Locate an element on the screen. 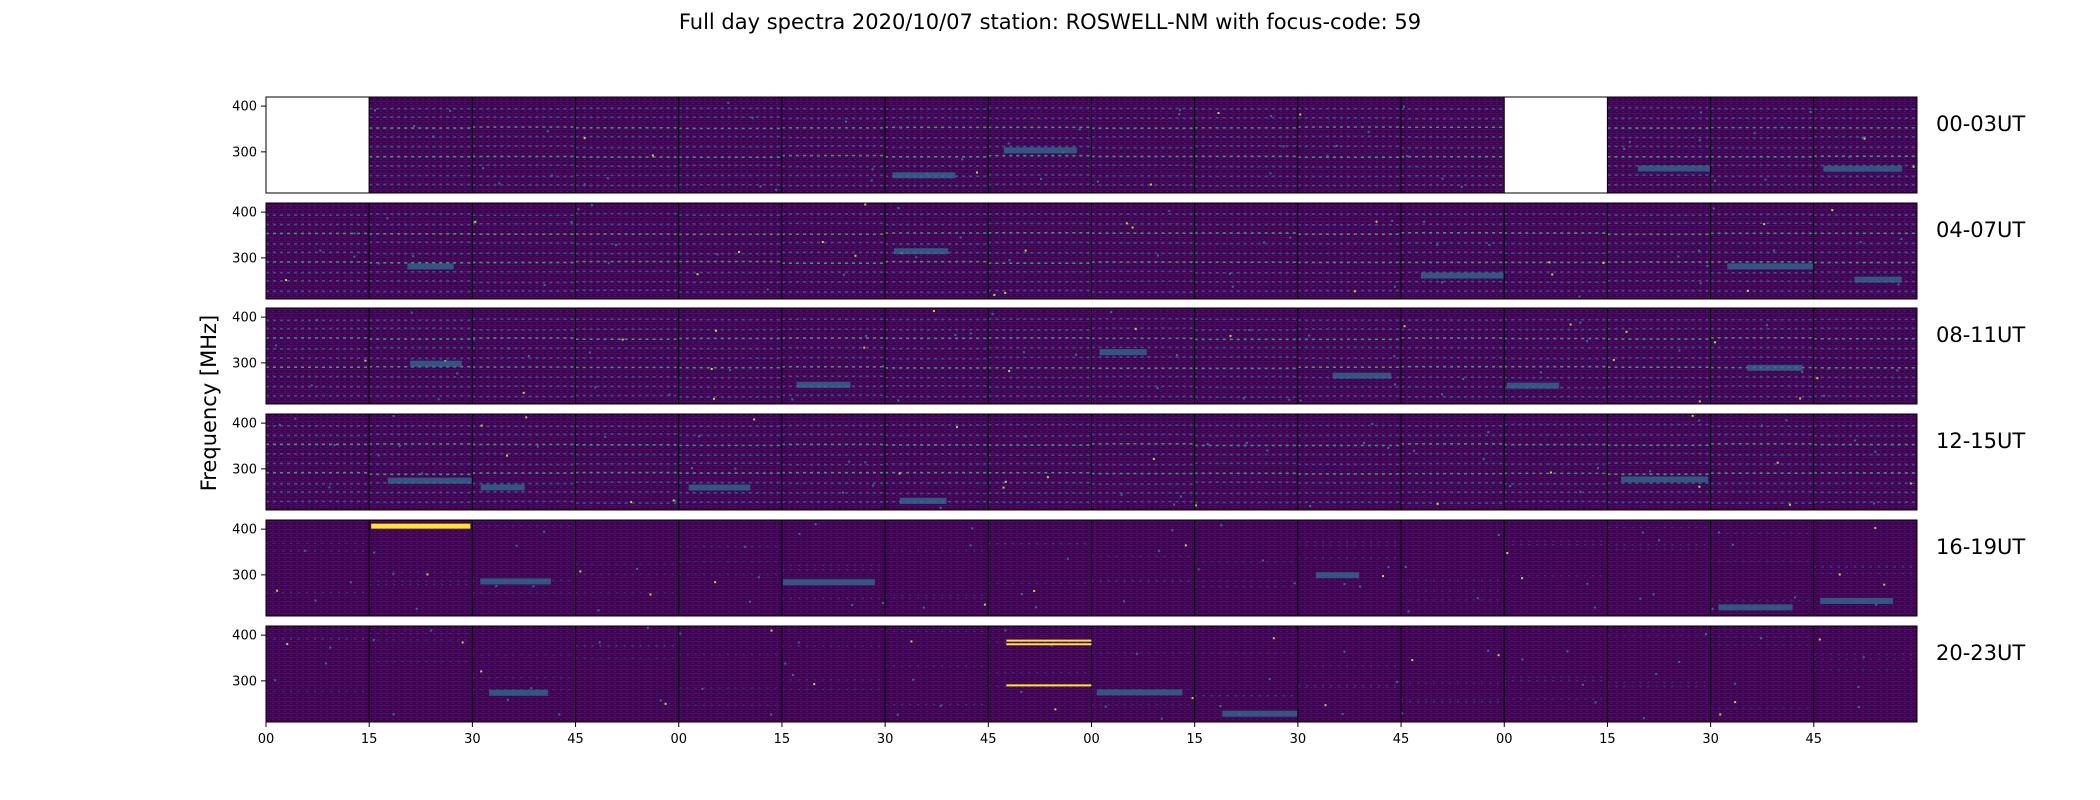  row-label: 12-15UT is located at coordinates (1980, 441).